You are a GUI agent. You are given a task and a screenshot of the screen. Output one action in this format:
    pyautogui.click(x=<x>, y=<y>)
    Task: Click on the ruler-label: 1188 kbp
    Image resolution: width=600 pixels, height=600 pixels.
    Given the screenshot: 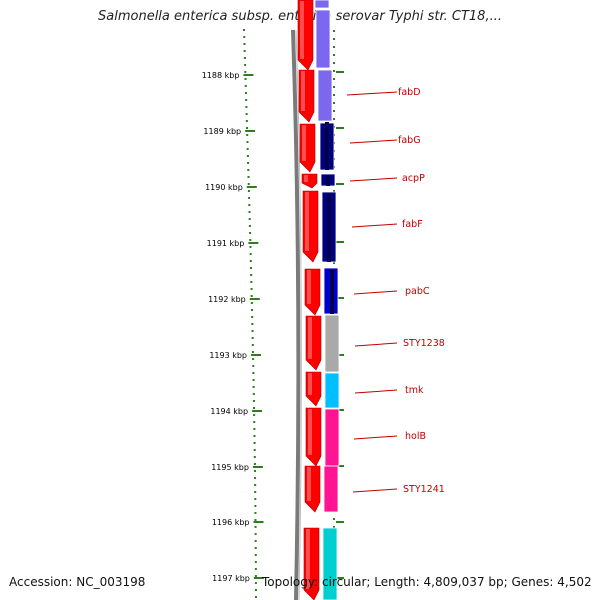 What is the action you would take?
    pyautogui.click(x=221, y=75)
    